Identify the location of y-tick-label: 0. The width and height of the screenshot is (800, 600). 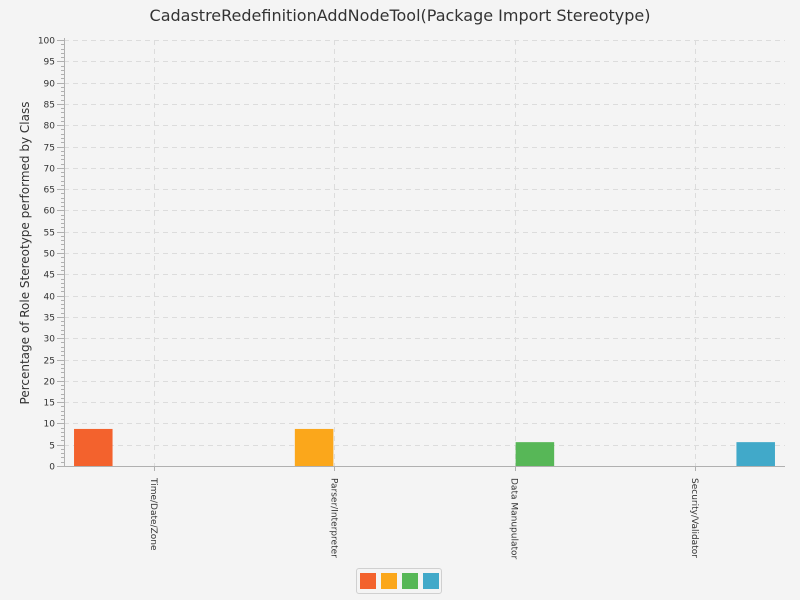
(52, 468).